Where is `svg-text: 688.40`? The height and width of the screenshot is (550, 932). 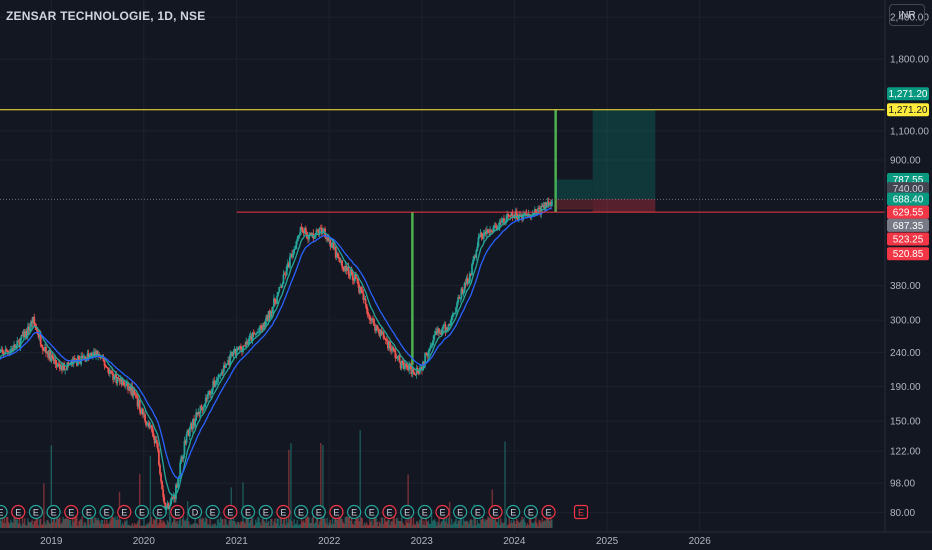 svg-text: 688.40 is located at coordinates (908, 200).